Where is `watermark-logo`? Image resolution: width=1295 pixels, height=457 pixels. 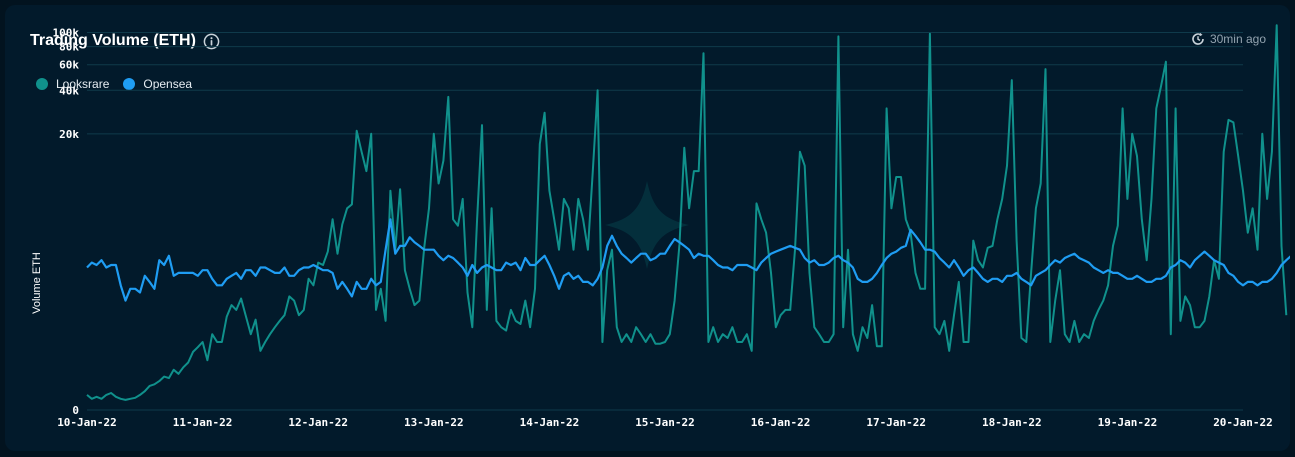 watermark-logo is located at coordinates (647, 225).